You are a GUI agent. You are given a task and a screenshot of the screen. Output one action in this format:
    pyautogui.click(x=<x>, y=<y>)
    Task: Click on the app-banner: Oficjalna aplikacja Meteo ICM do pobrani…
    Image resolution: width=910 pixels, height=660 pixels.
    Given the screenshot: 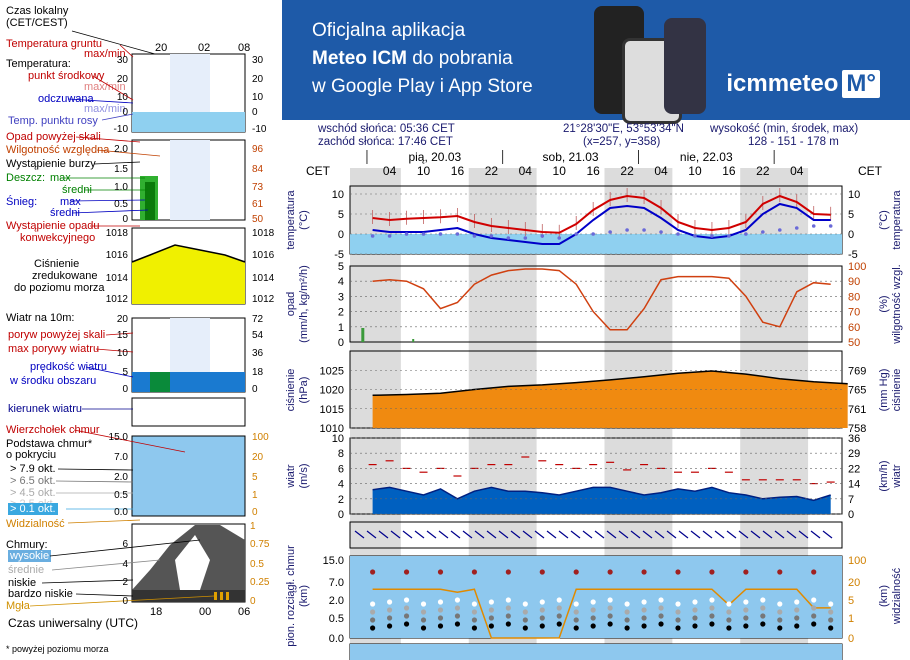 What is the action you would take?
    pyautogui.click(x=596, y=62)
    